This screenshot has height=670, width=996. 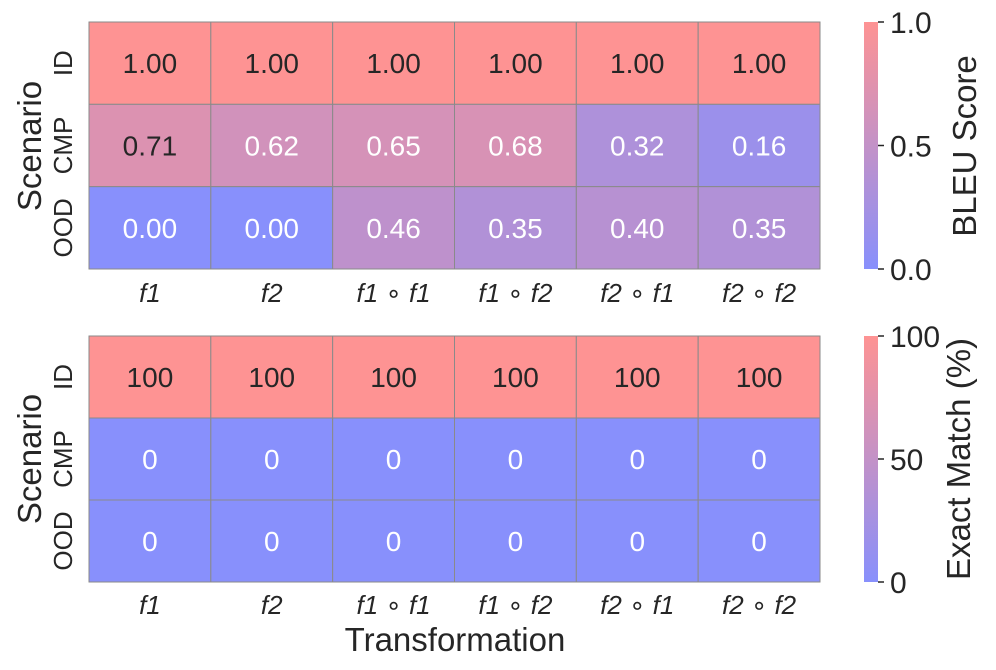 I want to click on bleu-cell-r0-c2, so click(x=393, y=63).